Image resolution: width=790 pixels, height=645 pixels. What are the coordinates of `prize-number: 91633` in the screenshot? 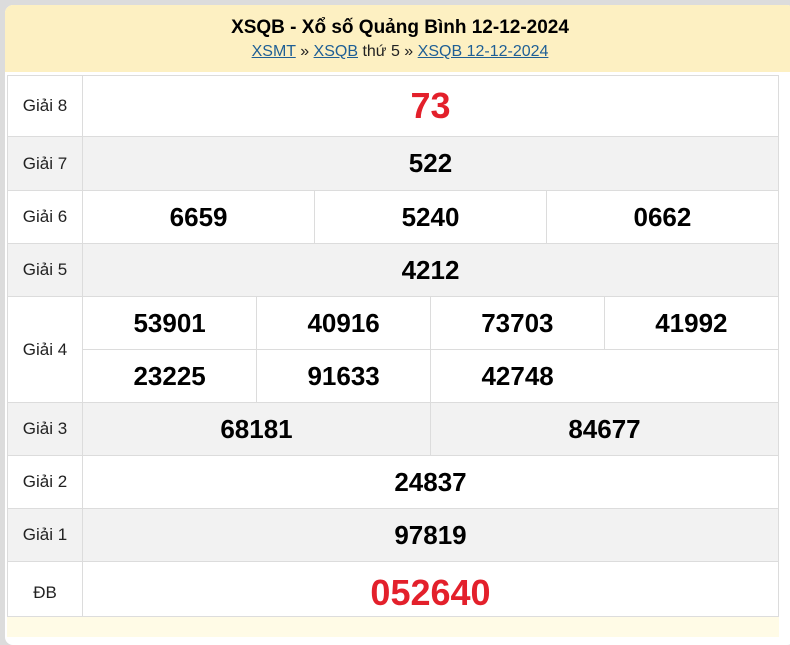 It's located at (343, 375).